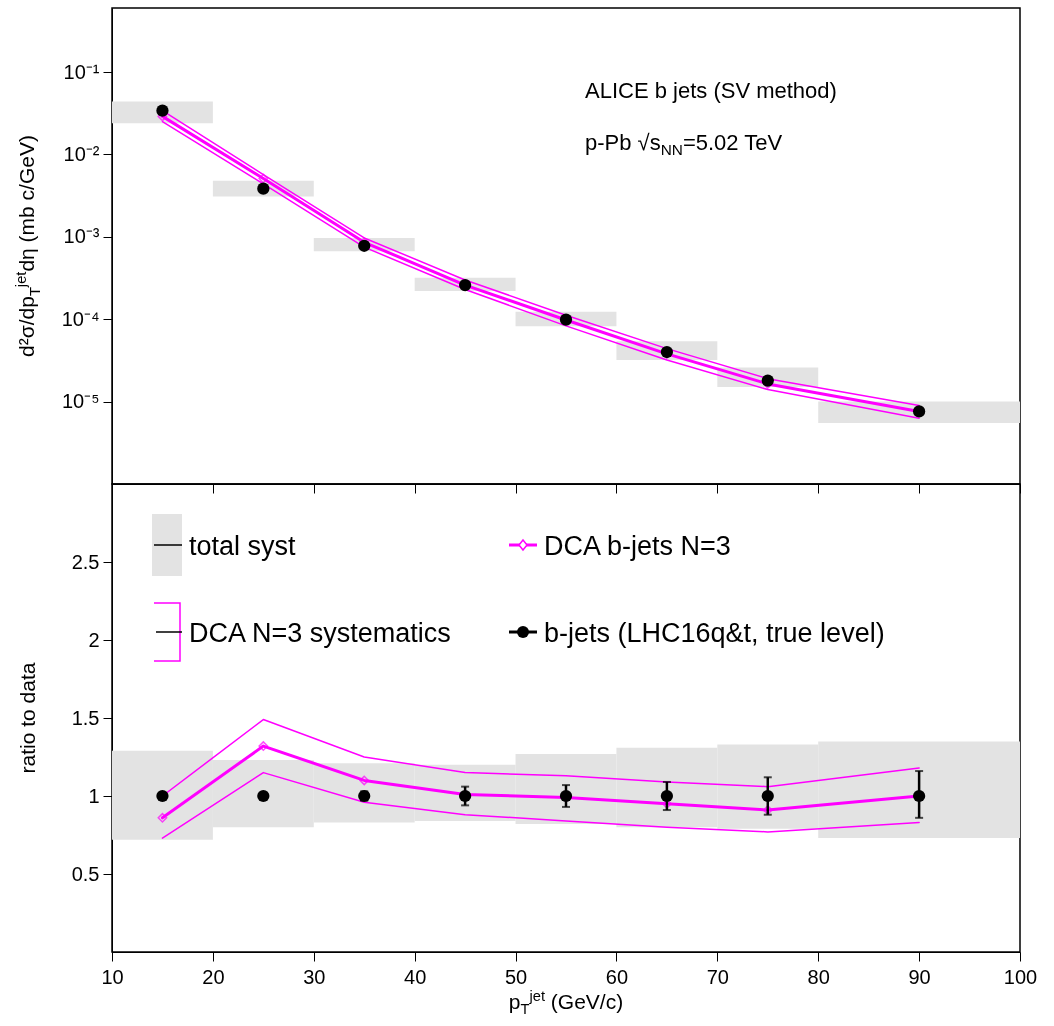 The width and height of the screenshot is (1054, 1026). What do you see at coordinates (28, 718) in the screenshot?
I see `y-axis-title: ratio to data` at bounding box center [28, 718].